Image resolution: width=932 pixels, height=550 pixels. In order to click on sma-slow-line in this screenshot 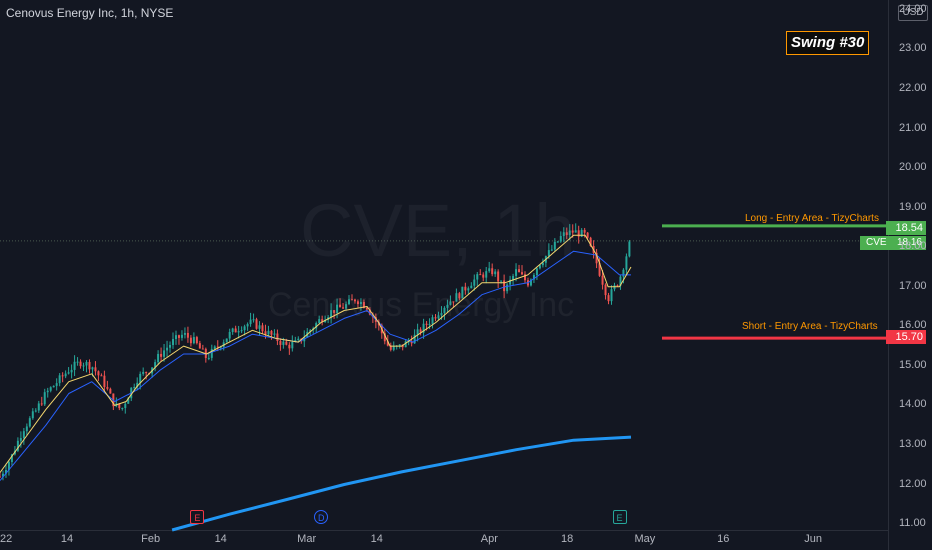, I will do `click(401, 483)`.